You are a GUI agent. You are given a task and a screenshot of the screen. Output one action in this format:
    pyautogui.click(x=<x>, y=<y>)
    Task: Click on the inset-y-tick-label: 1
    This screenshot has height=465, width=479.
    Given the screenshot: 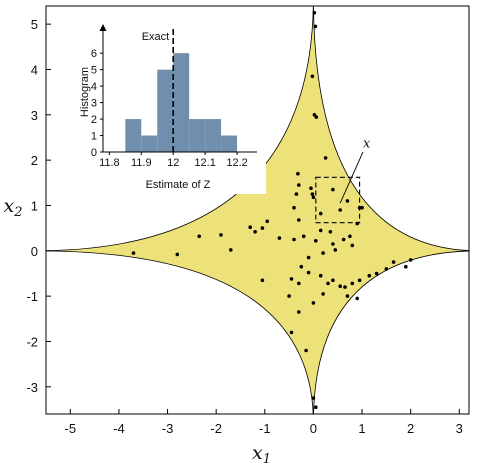 What is the action you would take?
    pyautogui.click(x=94, y=137)
    